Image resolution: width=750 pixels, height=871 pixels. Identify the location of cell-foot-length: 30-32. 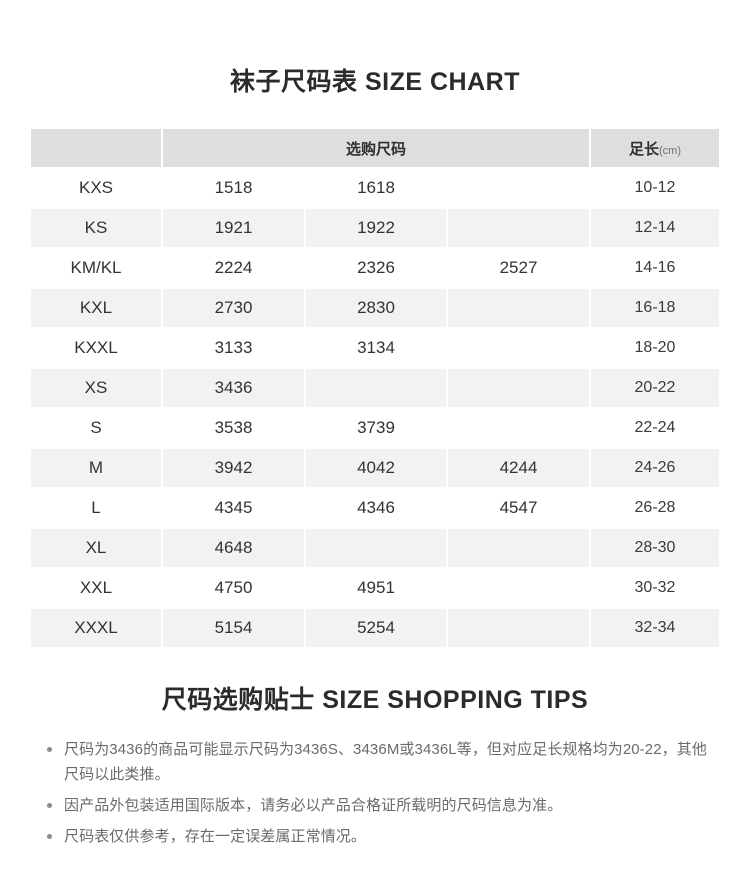
(654, 589).